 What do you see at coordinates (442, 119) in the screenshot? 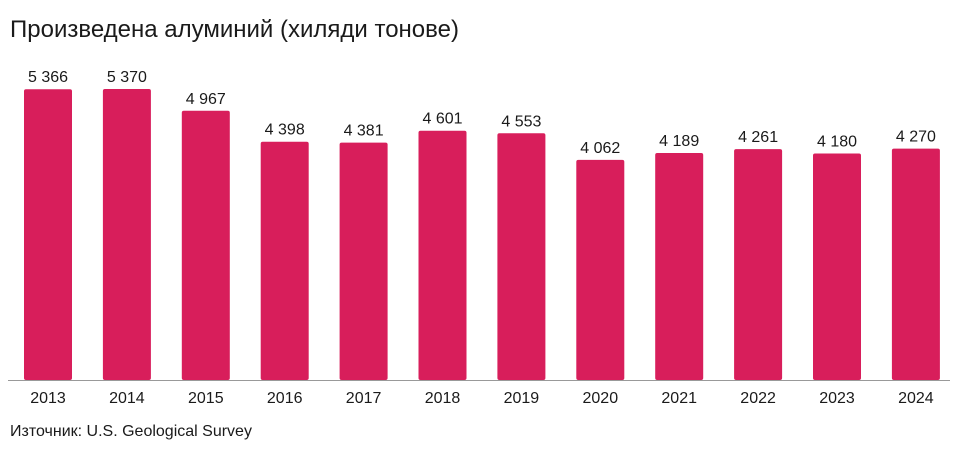
I see `value-label-2018: 4 601` at bounding box center [442, 119].